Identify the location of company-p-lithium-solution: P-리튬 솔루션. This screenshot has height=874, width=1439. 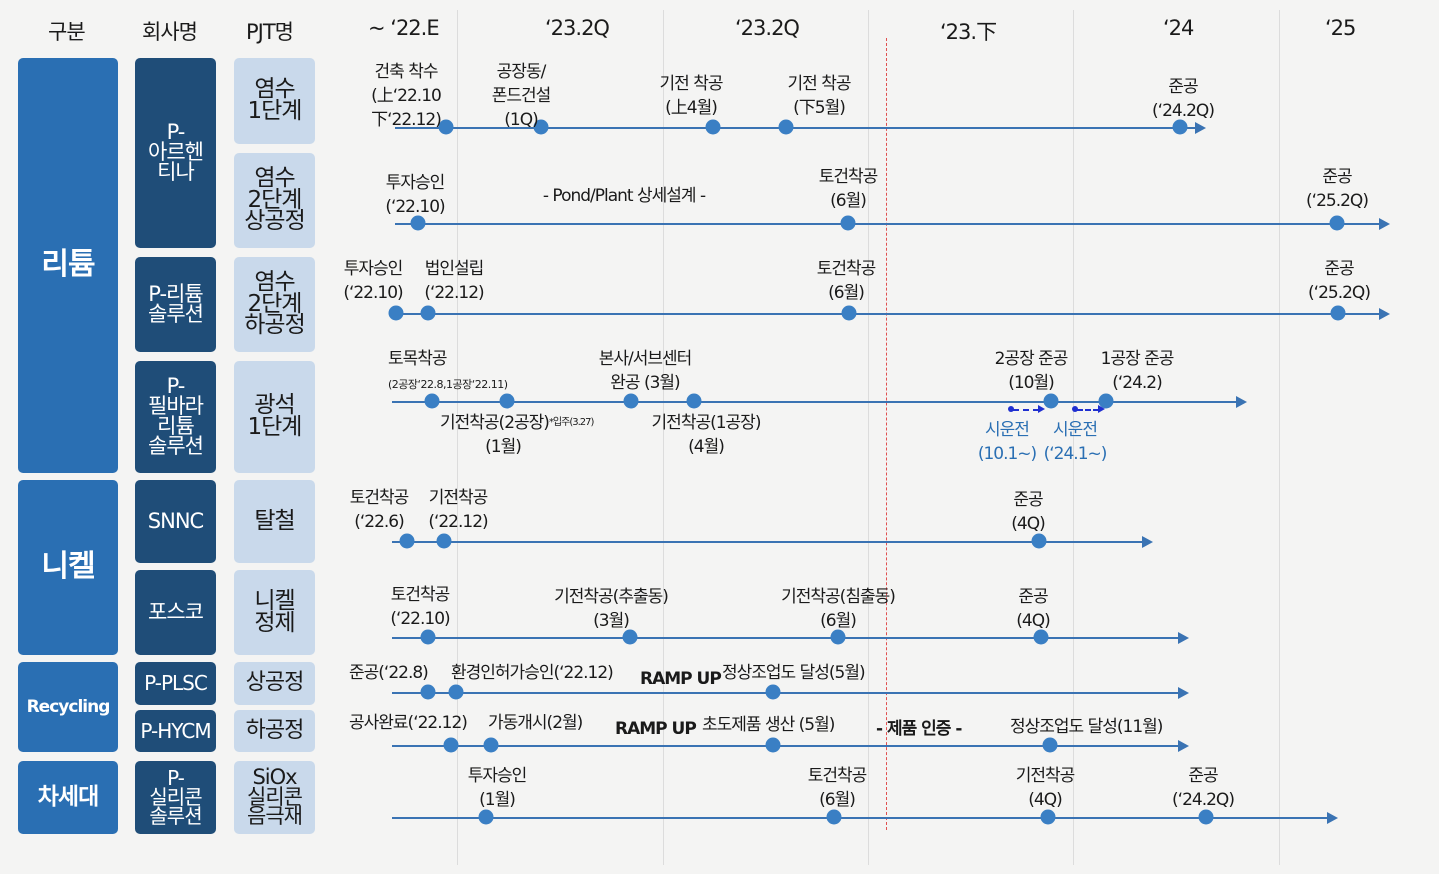
(175, 304).